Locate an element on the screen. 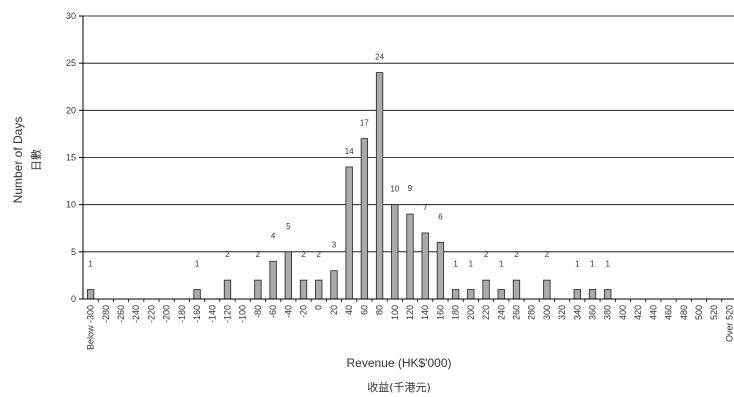 Image resolution: width=734 pixels, height=397 pixels. x-tick-label: 60 is located at coordinates (364, 310).